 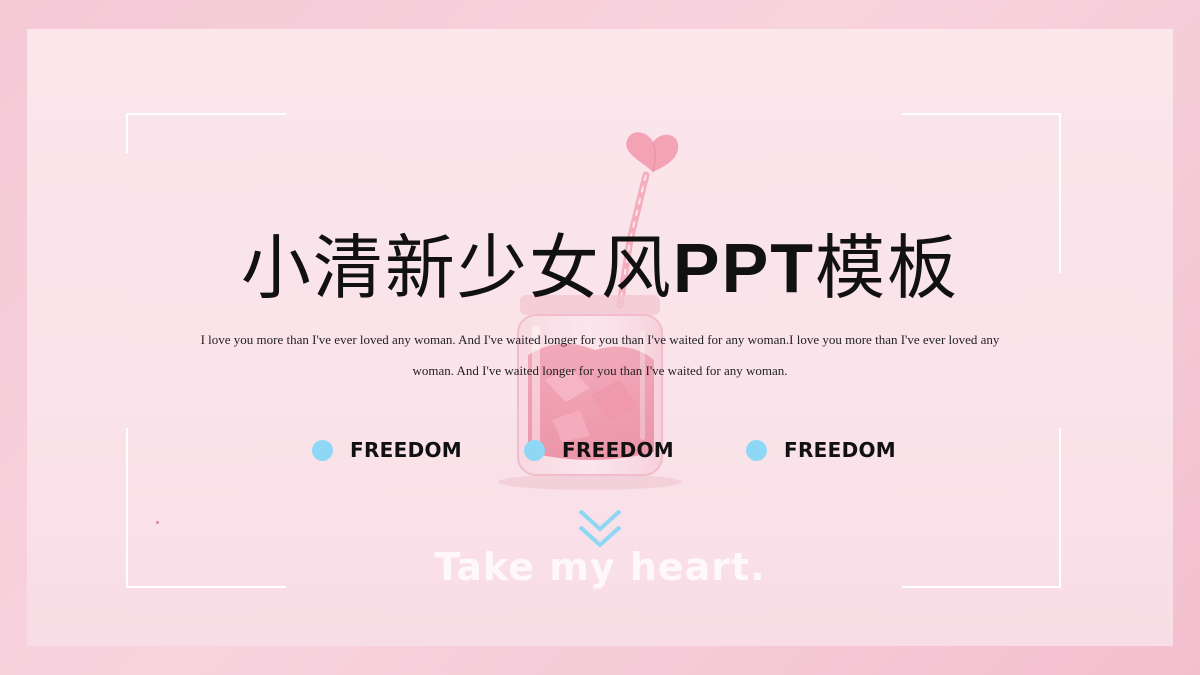 What do you see at coordinates (744, 268) in the screenshot?
I see `title-latin: PPT` at bounding box center [744, 268].